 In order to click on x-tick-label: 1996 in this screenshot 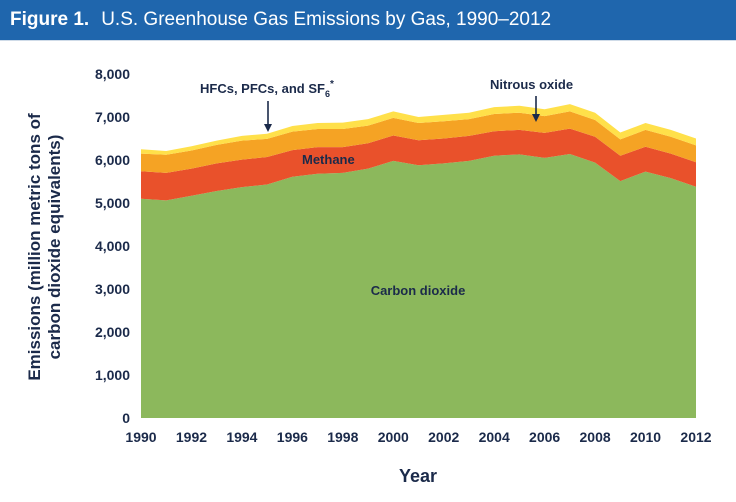, I will do `click(292, 437)`.